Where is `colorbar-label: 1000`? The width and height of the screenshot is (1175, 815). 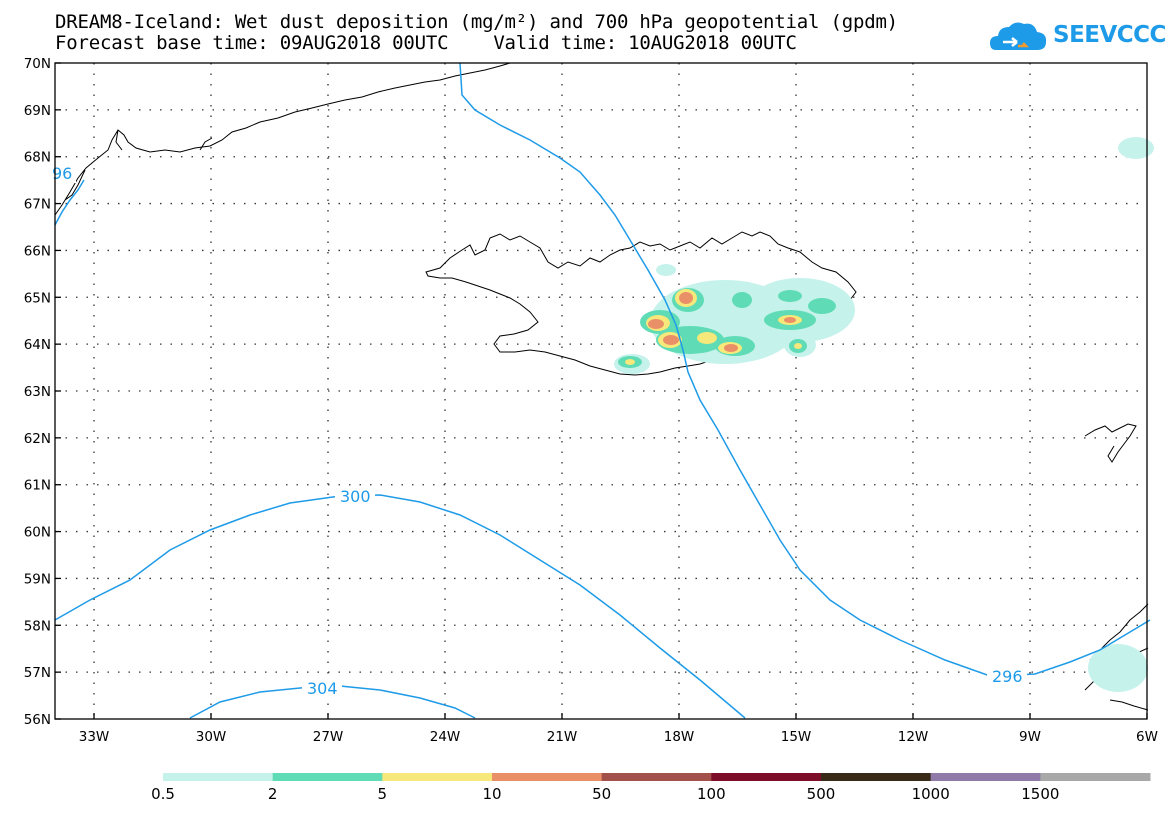
colorbar-label: 1000 is located at coordinates (930, 794).